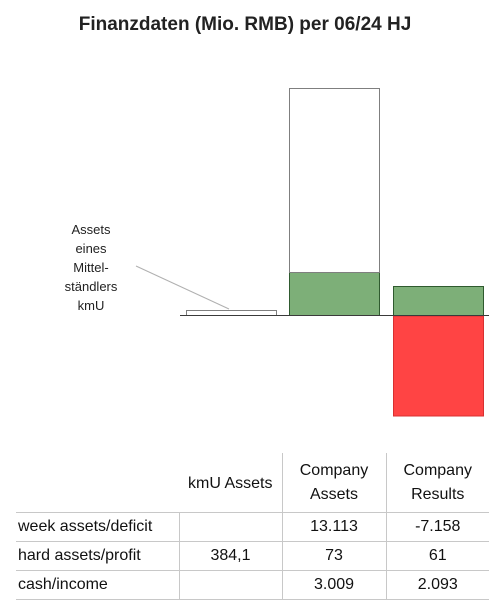 Image resolution: width=490 pixels, height=600 pixels. What do you see at coordinates (334, 180) in the screenshot?
I see `bar-company-assets-week` at bounding box center [334, 180].